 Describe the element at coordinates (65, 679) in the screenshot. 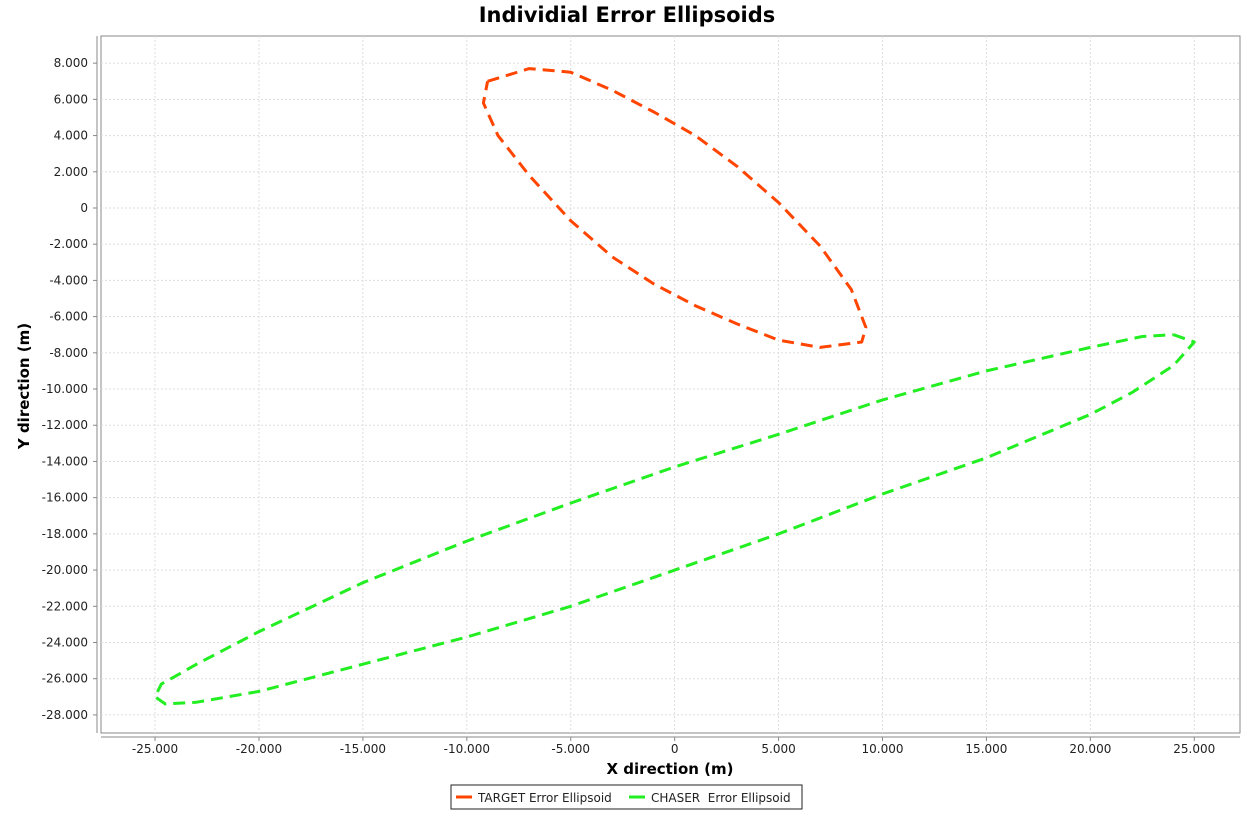

I see `y-tick-label: -26.000` at that location.